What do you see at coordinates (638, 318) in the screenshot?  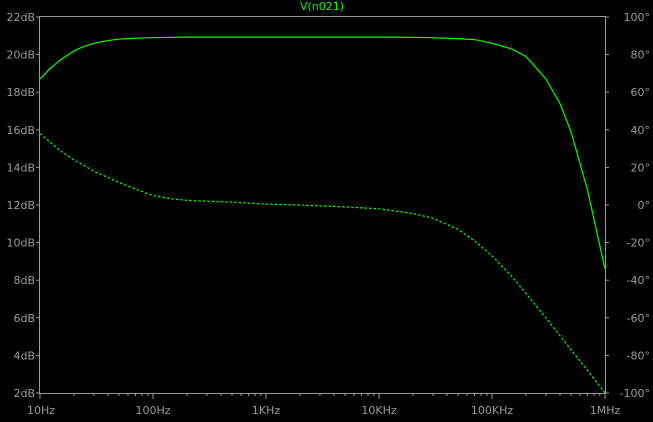 I see `right-tick-label: -60°` at bounding box center [638, 318].